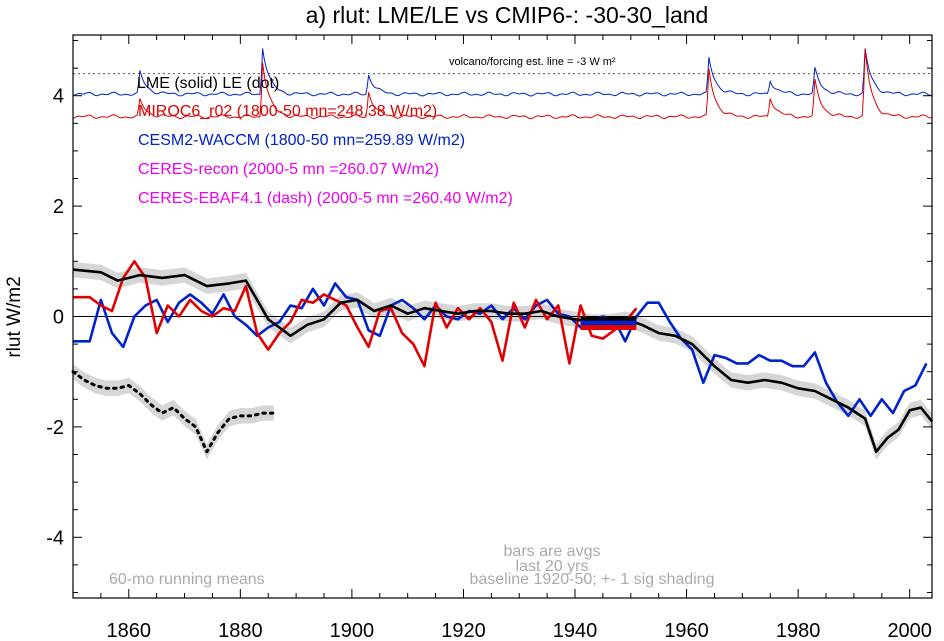 The image size is (944, 641). Describe the element at coordinates (798, 630) in the screenshot. I see `x-tick-label: 1980` at that location.